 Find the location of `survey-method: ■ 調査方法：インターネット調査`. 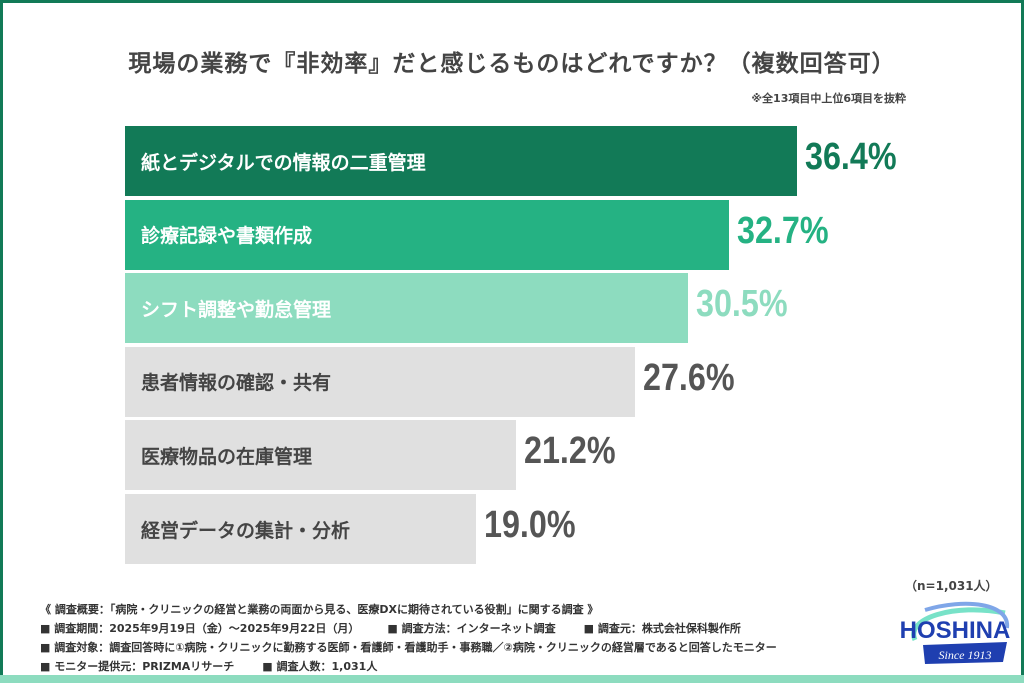

survey-method: ■ 調査方法：インターネット調査 is located at coordinates (471, 628).